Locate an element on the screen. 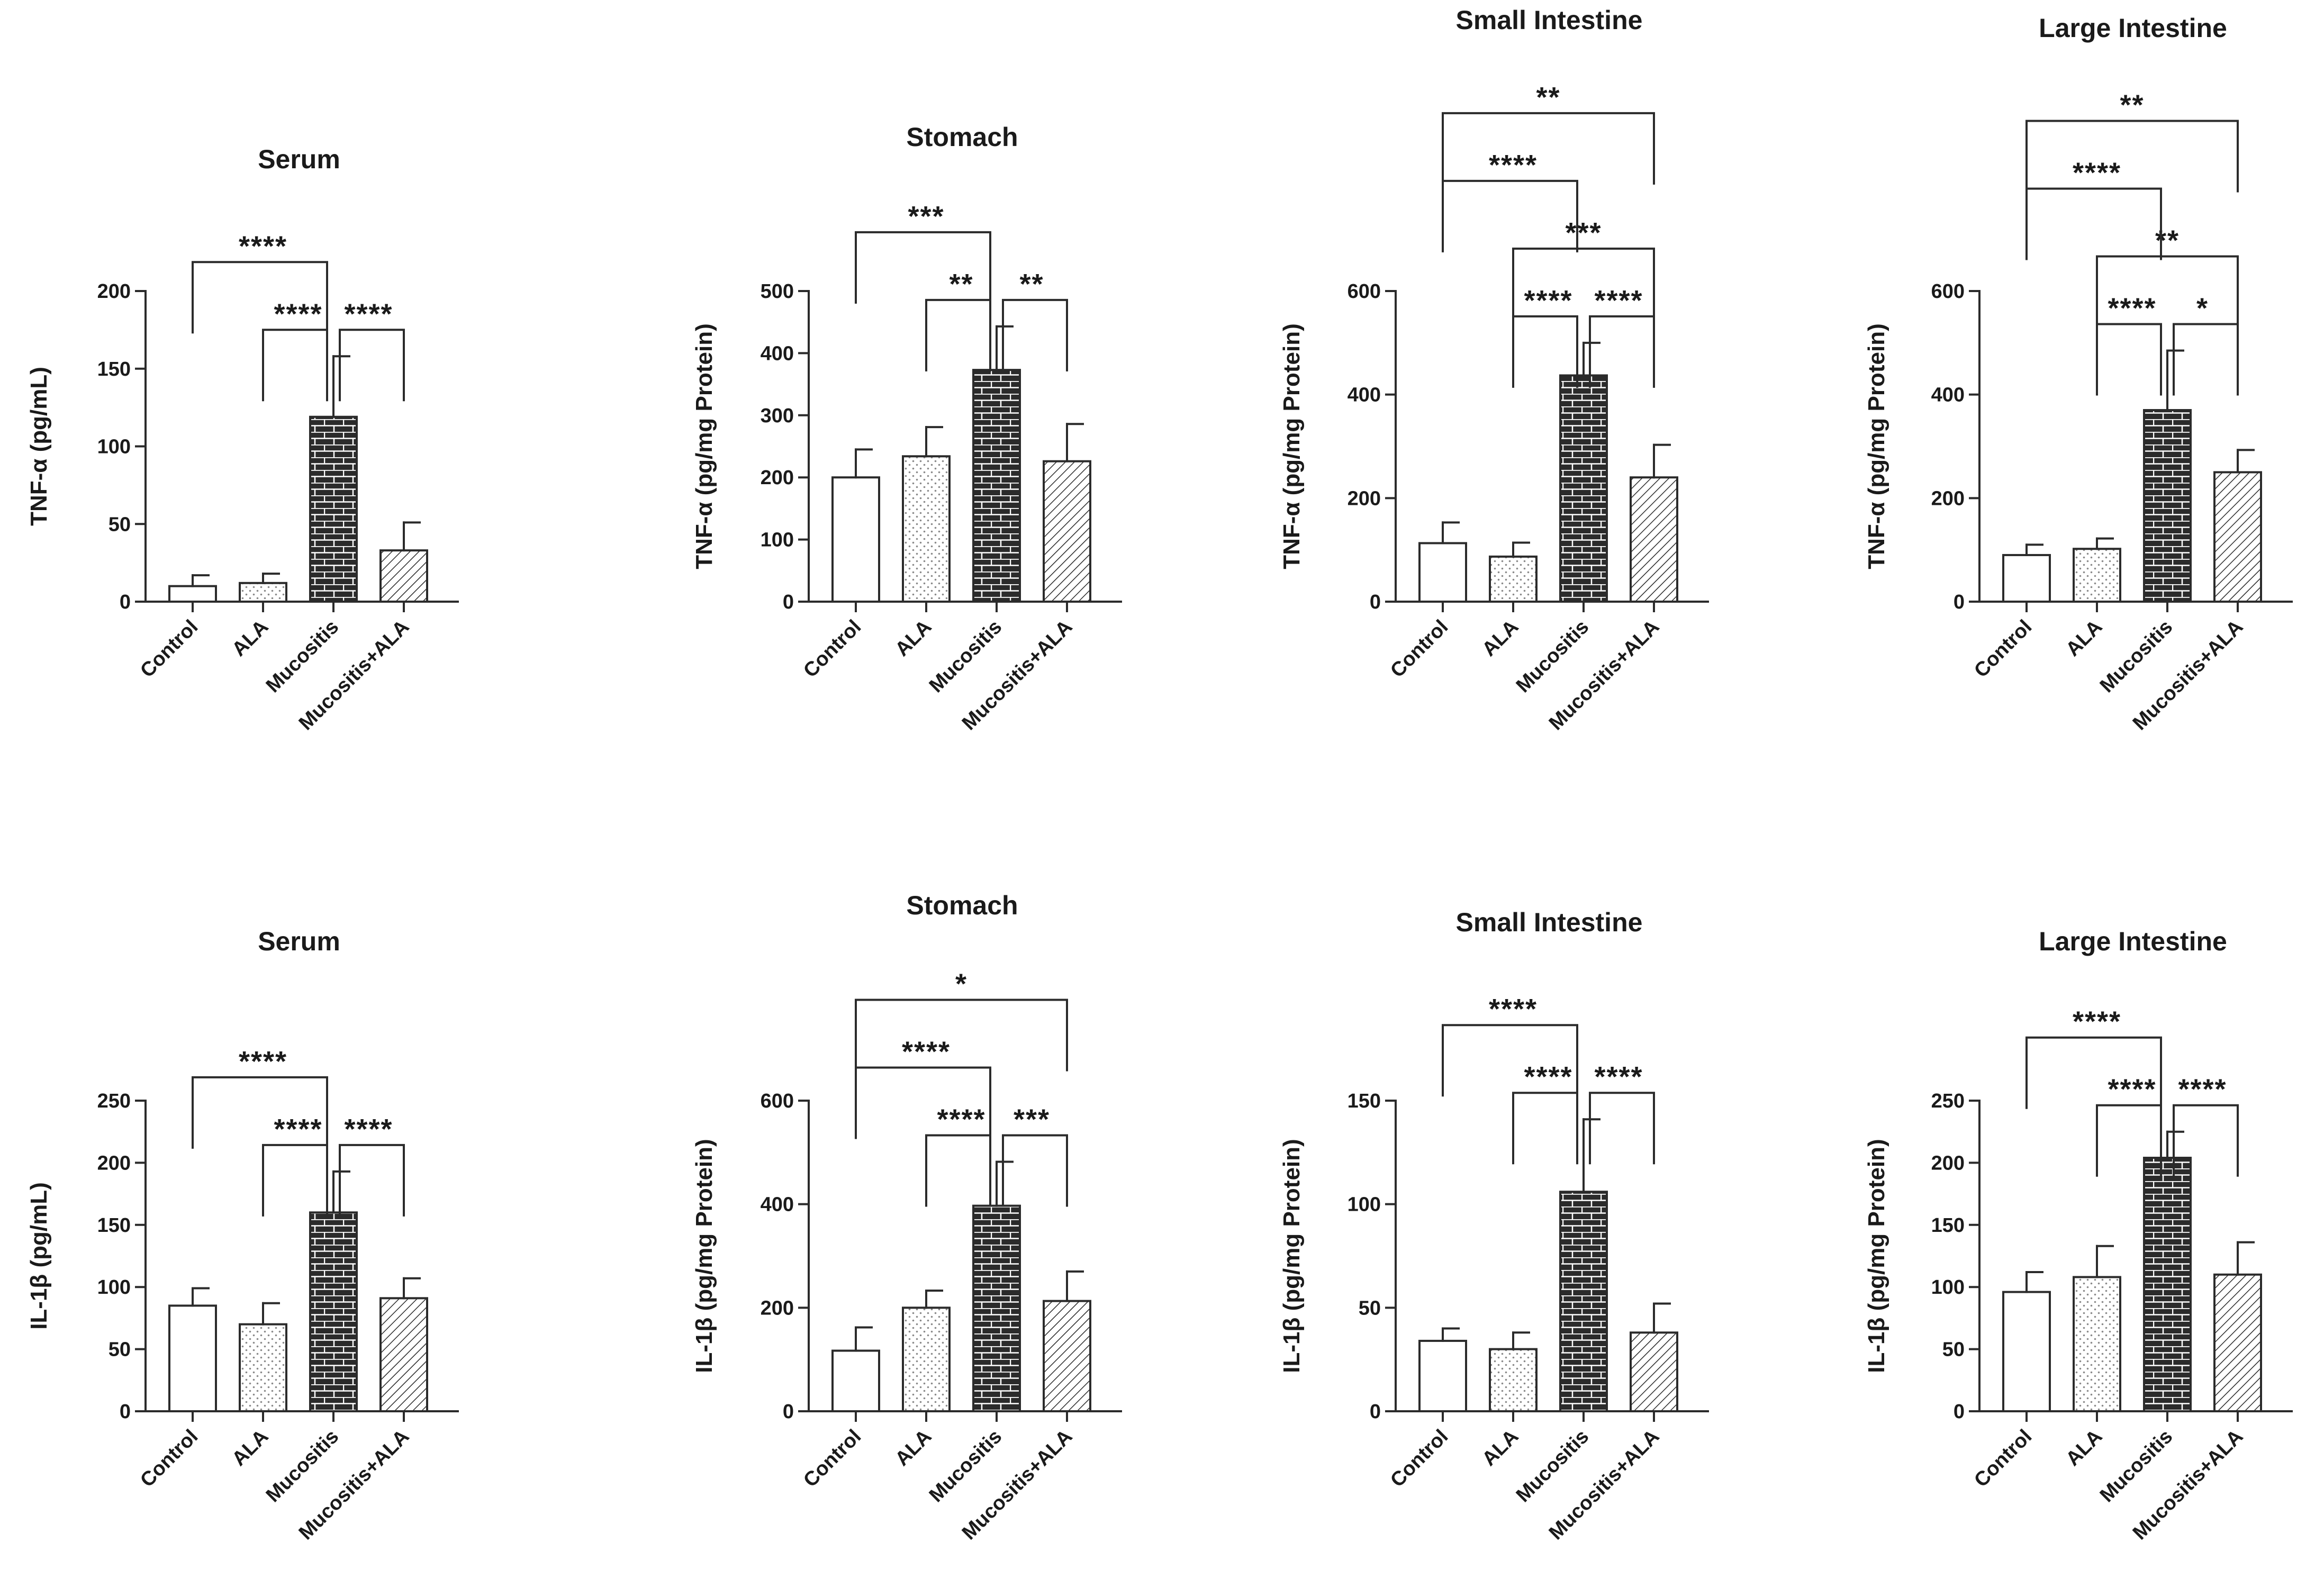  y-axis-label: TNF-α (pg/mg Protein) is located at coordinates (704, 446).